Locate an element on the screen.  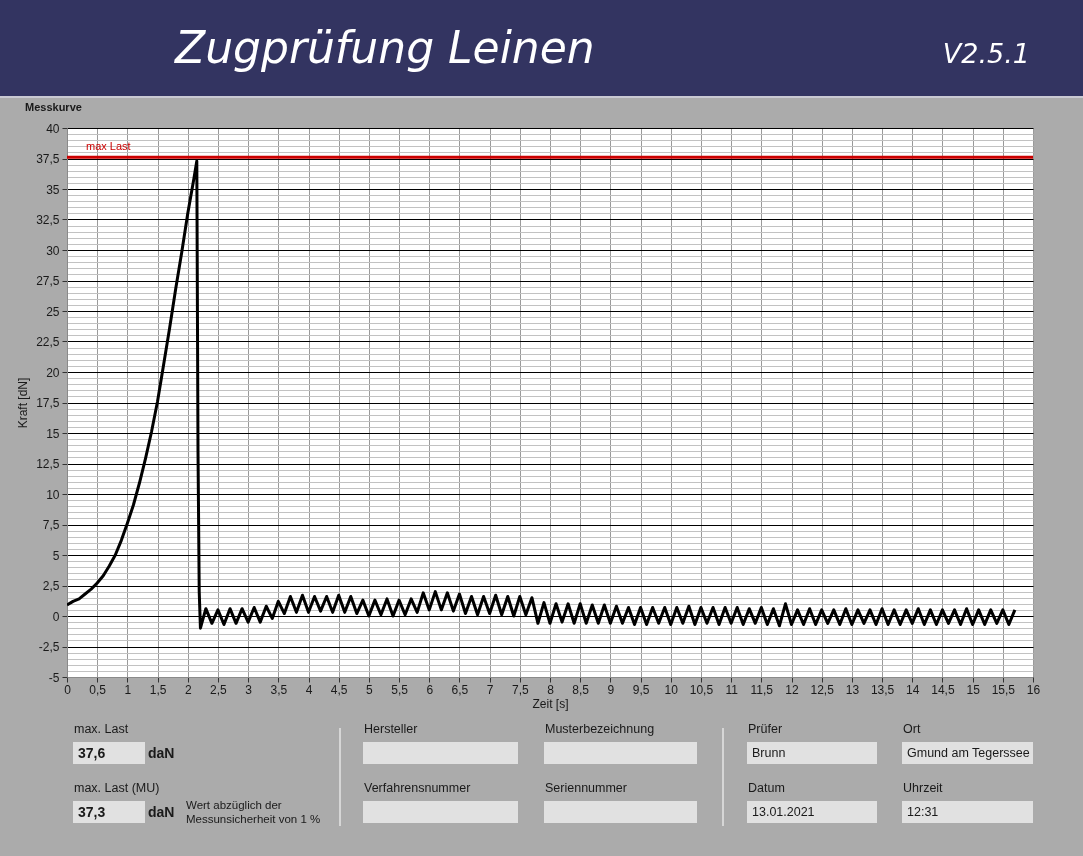
x-tick-label: 5 is located at coordinates (370, 689).